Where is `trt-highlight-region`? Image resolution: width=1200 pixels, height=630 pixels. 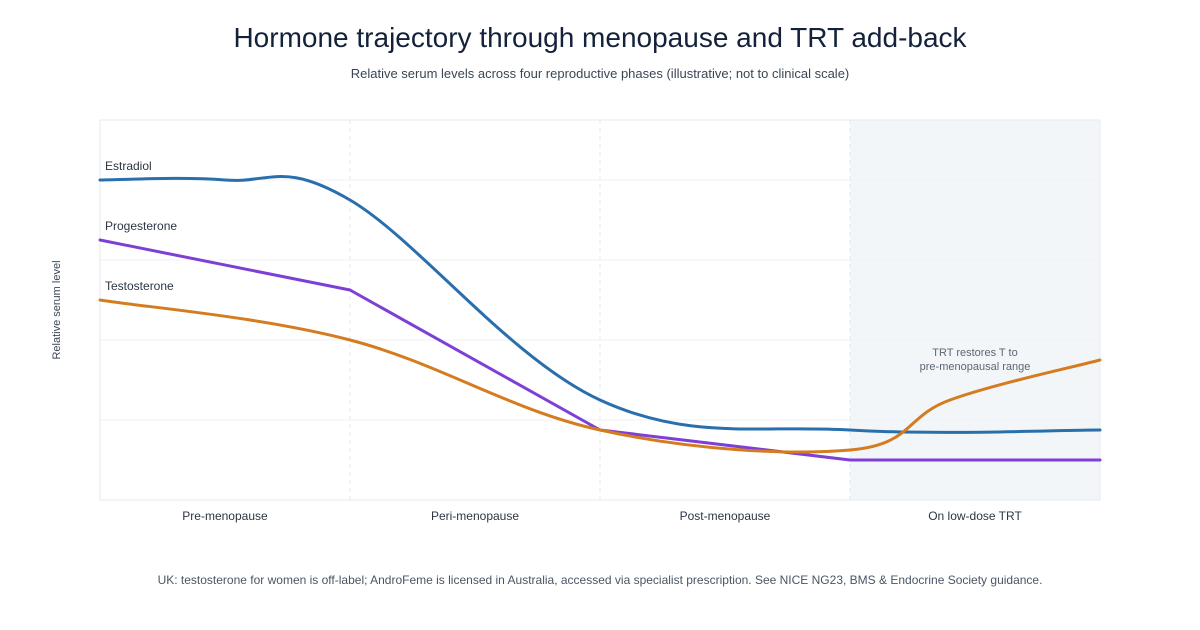 trt-highlight-region is located at coordinates (975, 310).